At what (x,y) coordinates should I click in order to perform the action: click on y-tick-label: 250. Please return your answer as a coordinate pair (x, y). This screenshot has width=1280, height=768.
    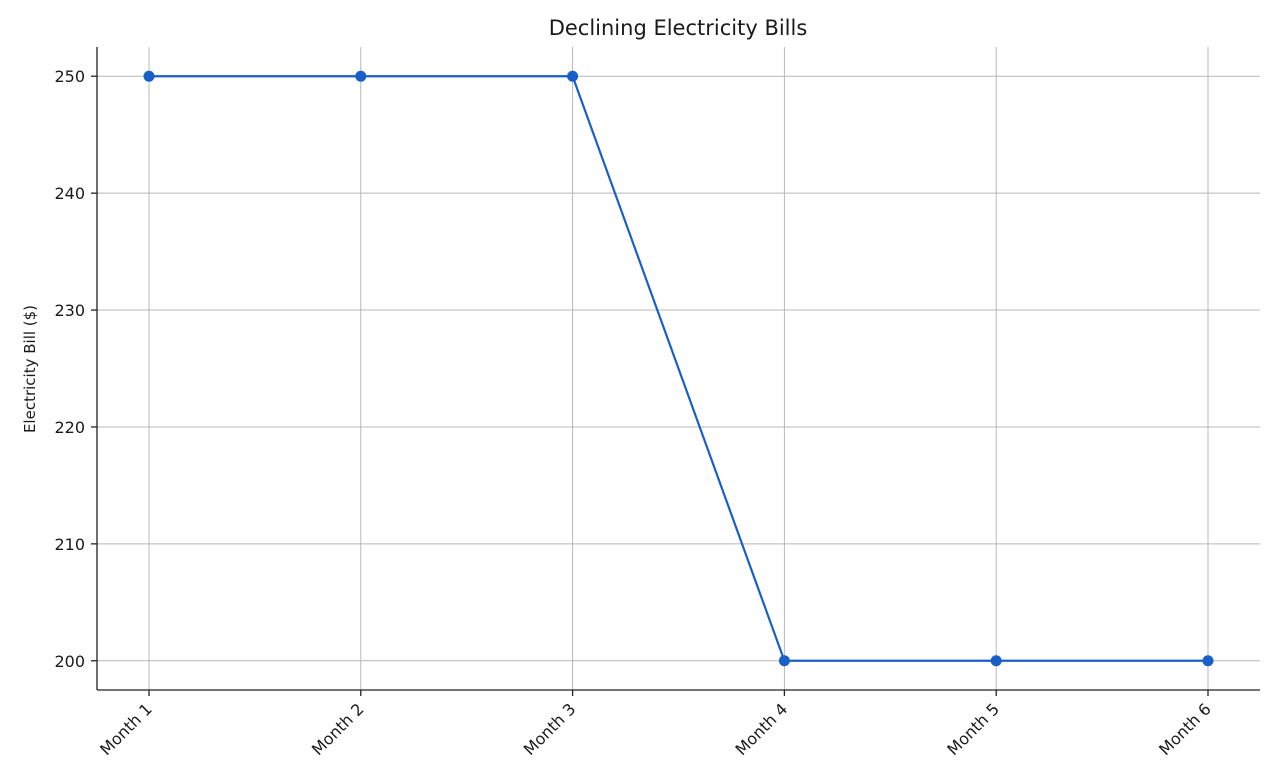
    Looking at the image, I should click on (69, 76).